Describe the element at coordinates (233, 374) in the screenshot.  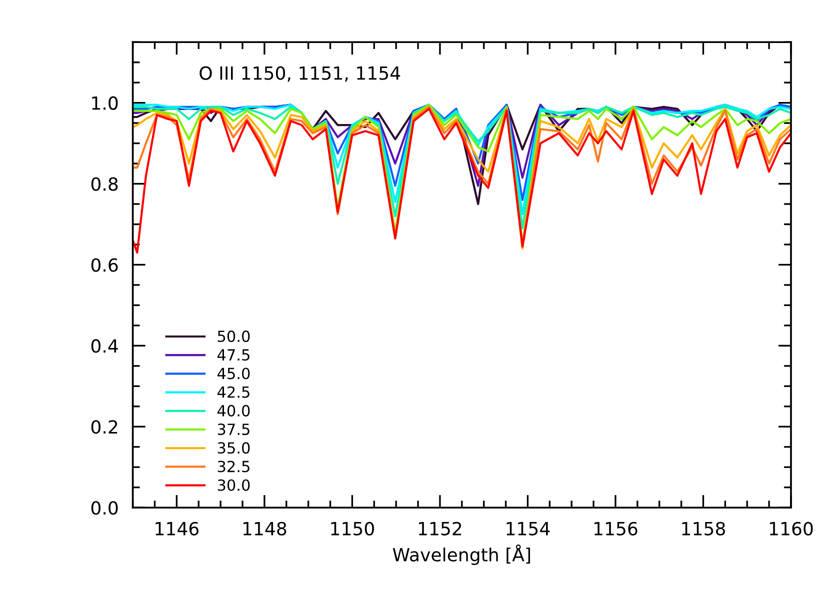
I see `legend-label: 45.0` at that location.